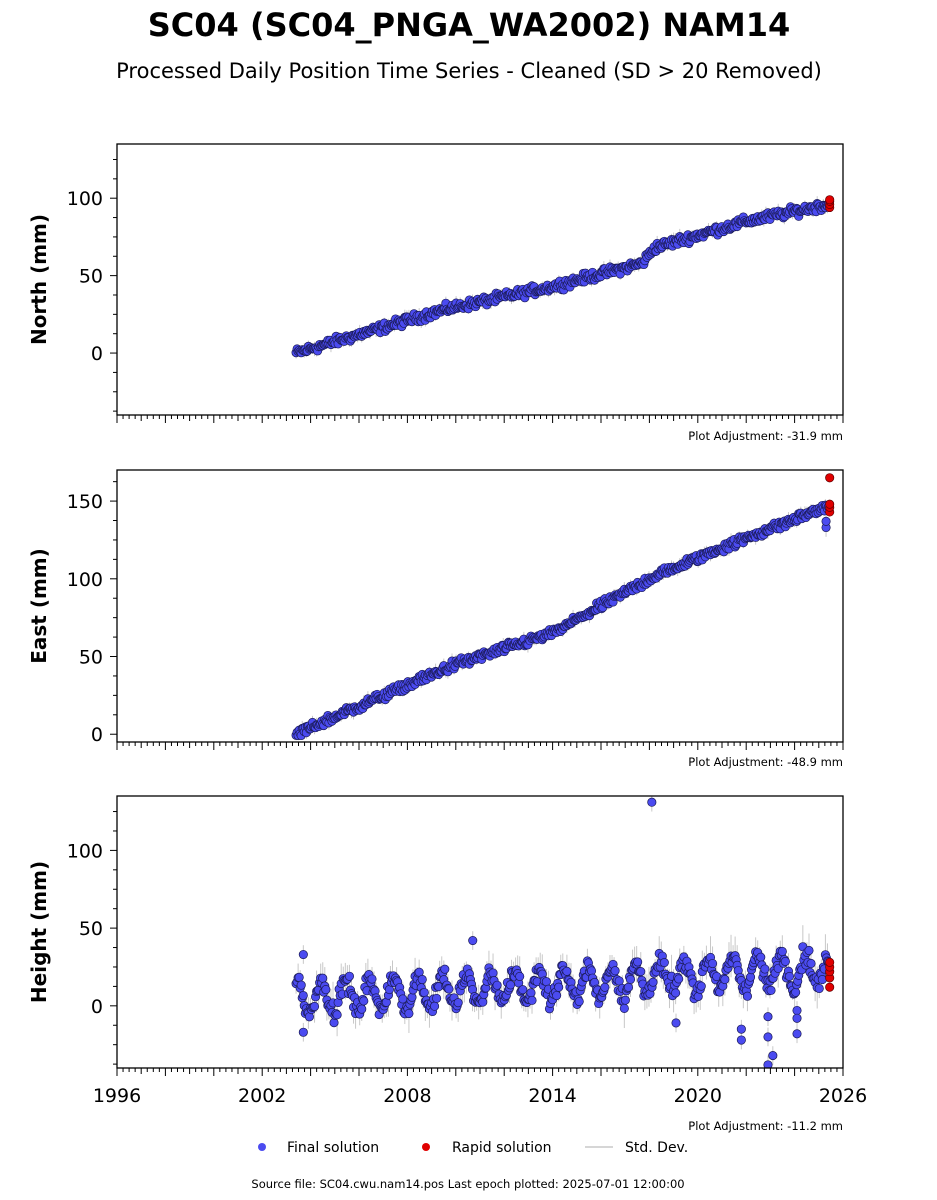  What do you see at coordinates (843, 1096) in the screenshot?
I see `x-tick-label: 2026` at bounding box center [843, 1096].